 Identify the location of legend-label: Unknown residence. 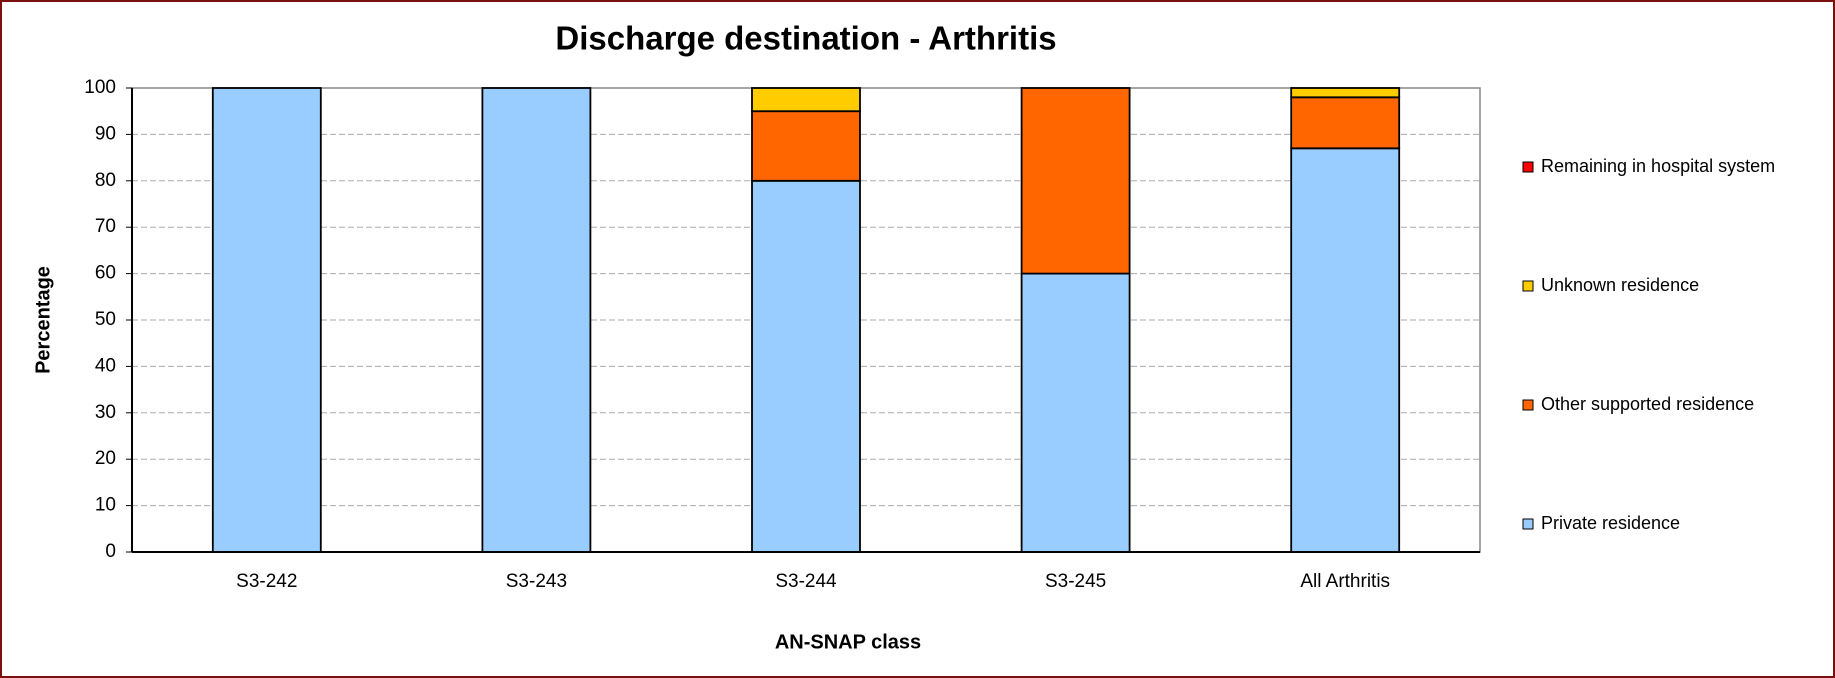
(1620, 285).